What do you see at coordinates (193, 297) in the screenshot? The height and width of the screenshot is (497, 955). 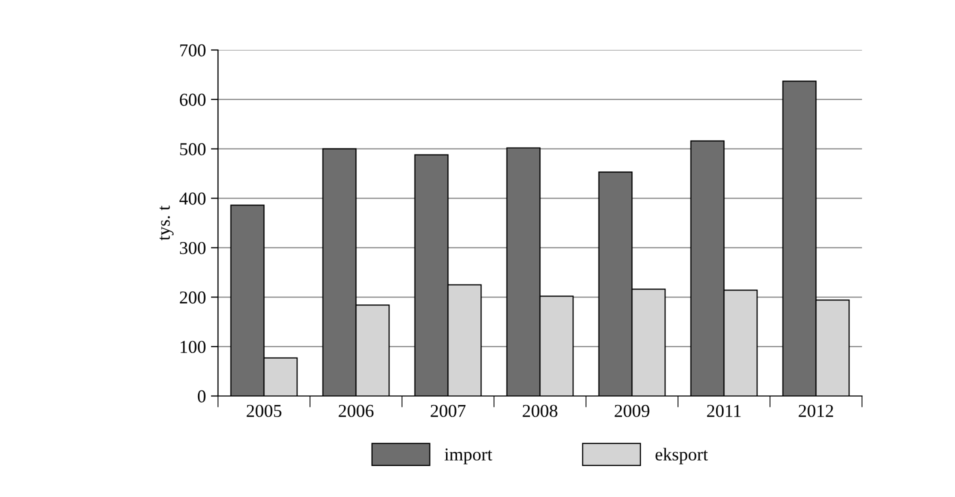 I see `y-tick-label: 200` at bounding box center [193, 297].